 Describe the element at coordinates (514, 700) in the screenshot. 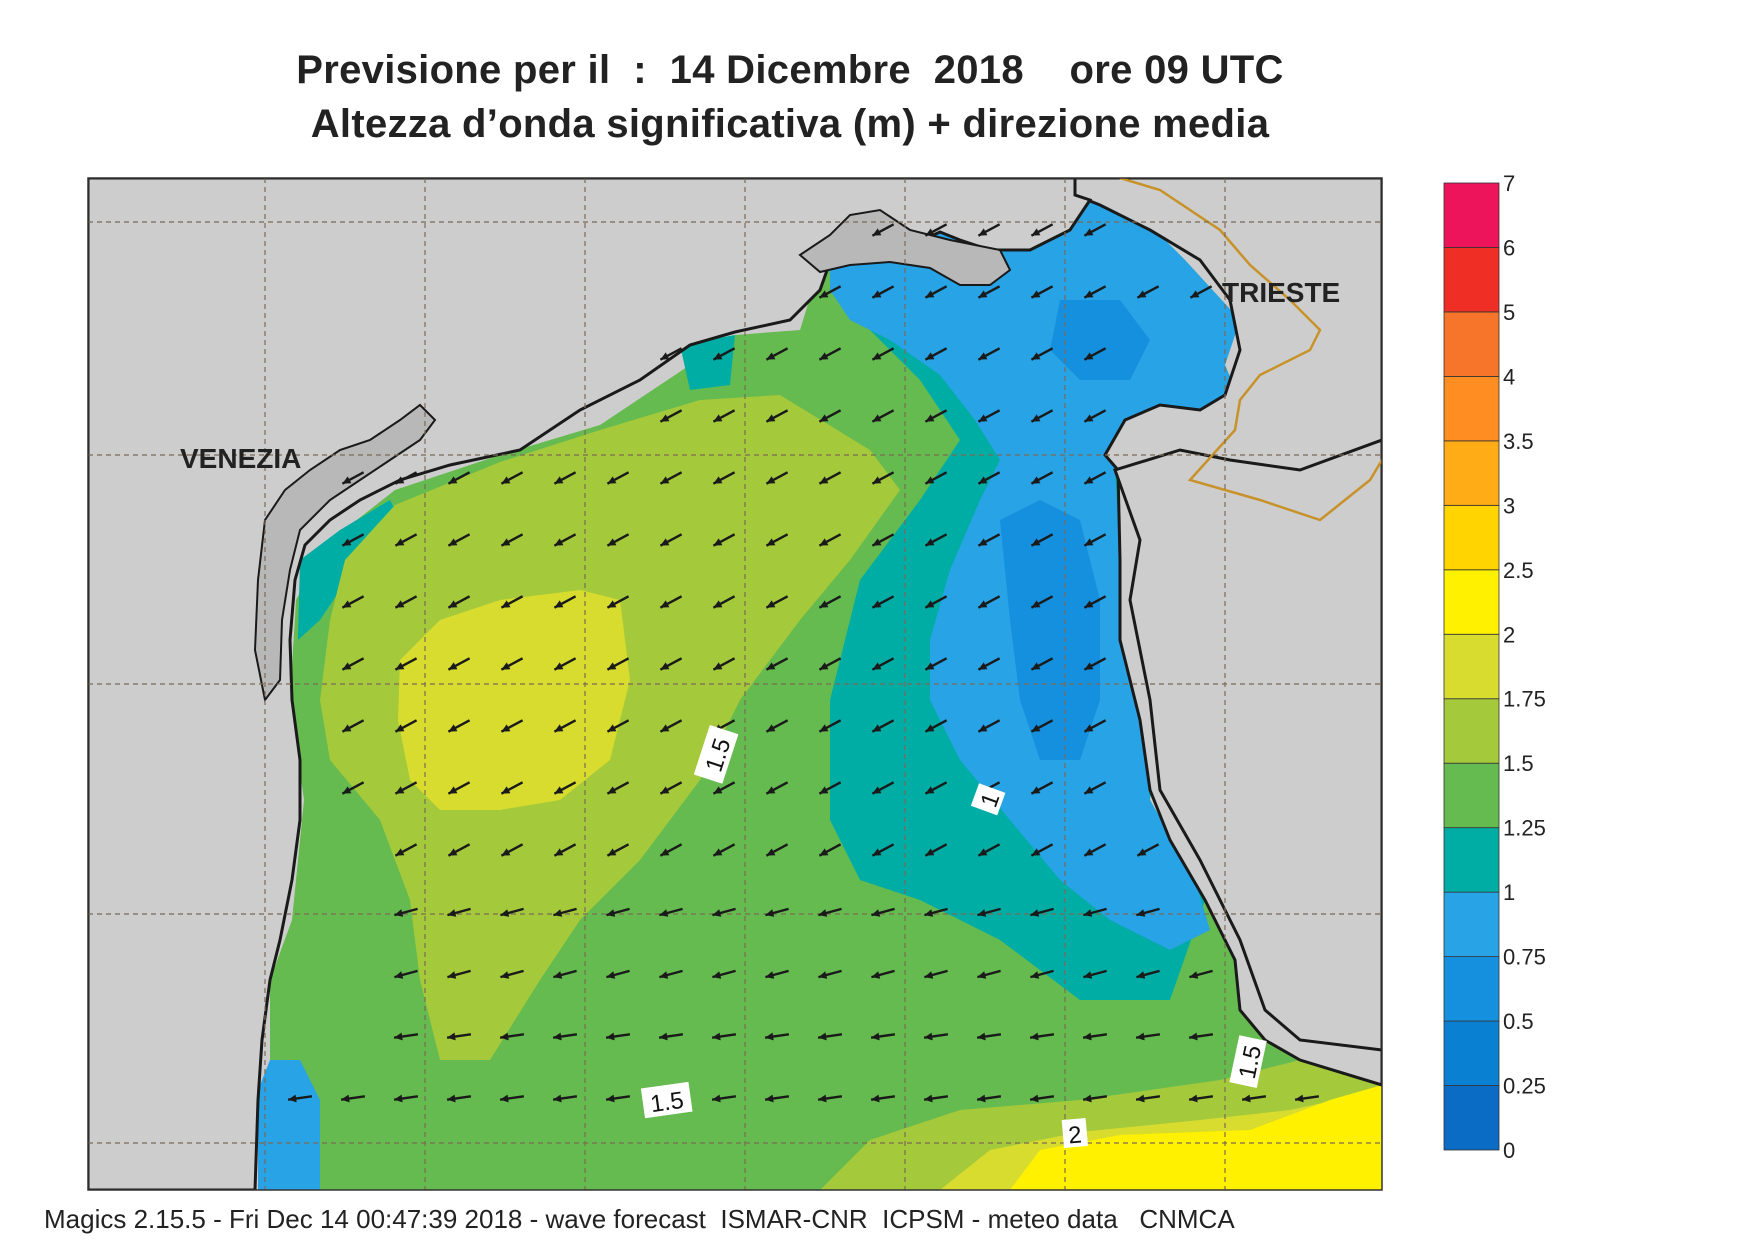

I see `band-1.75-2` at that location.